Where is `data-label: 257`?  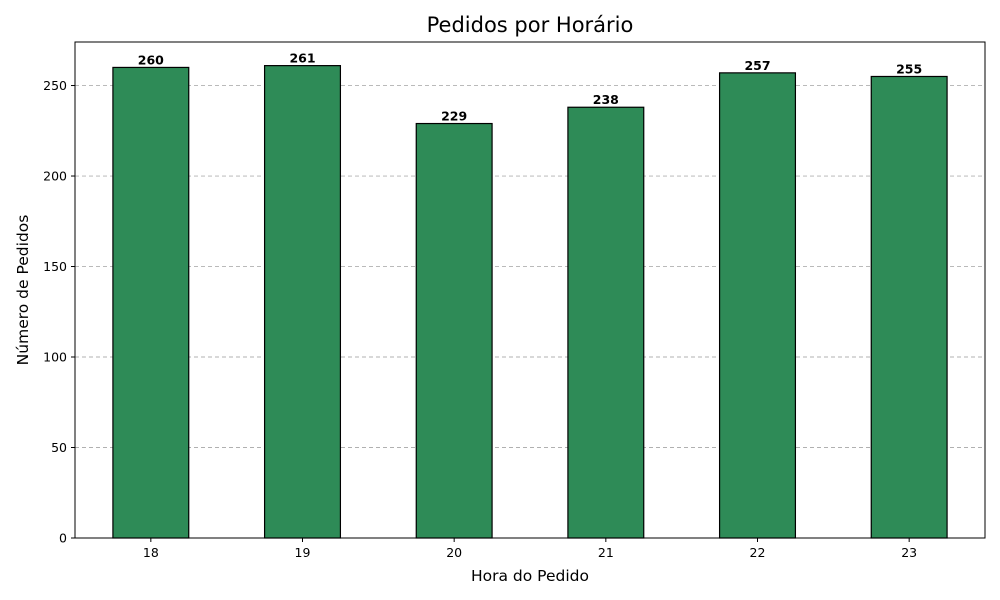 data-label: 257 is located at coordinates (757, 65).